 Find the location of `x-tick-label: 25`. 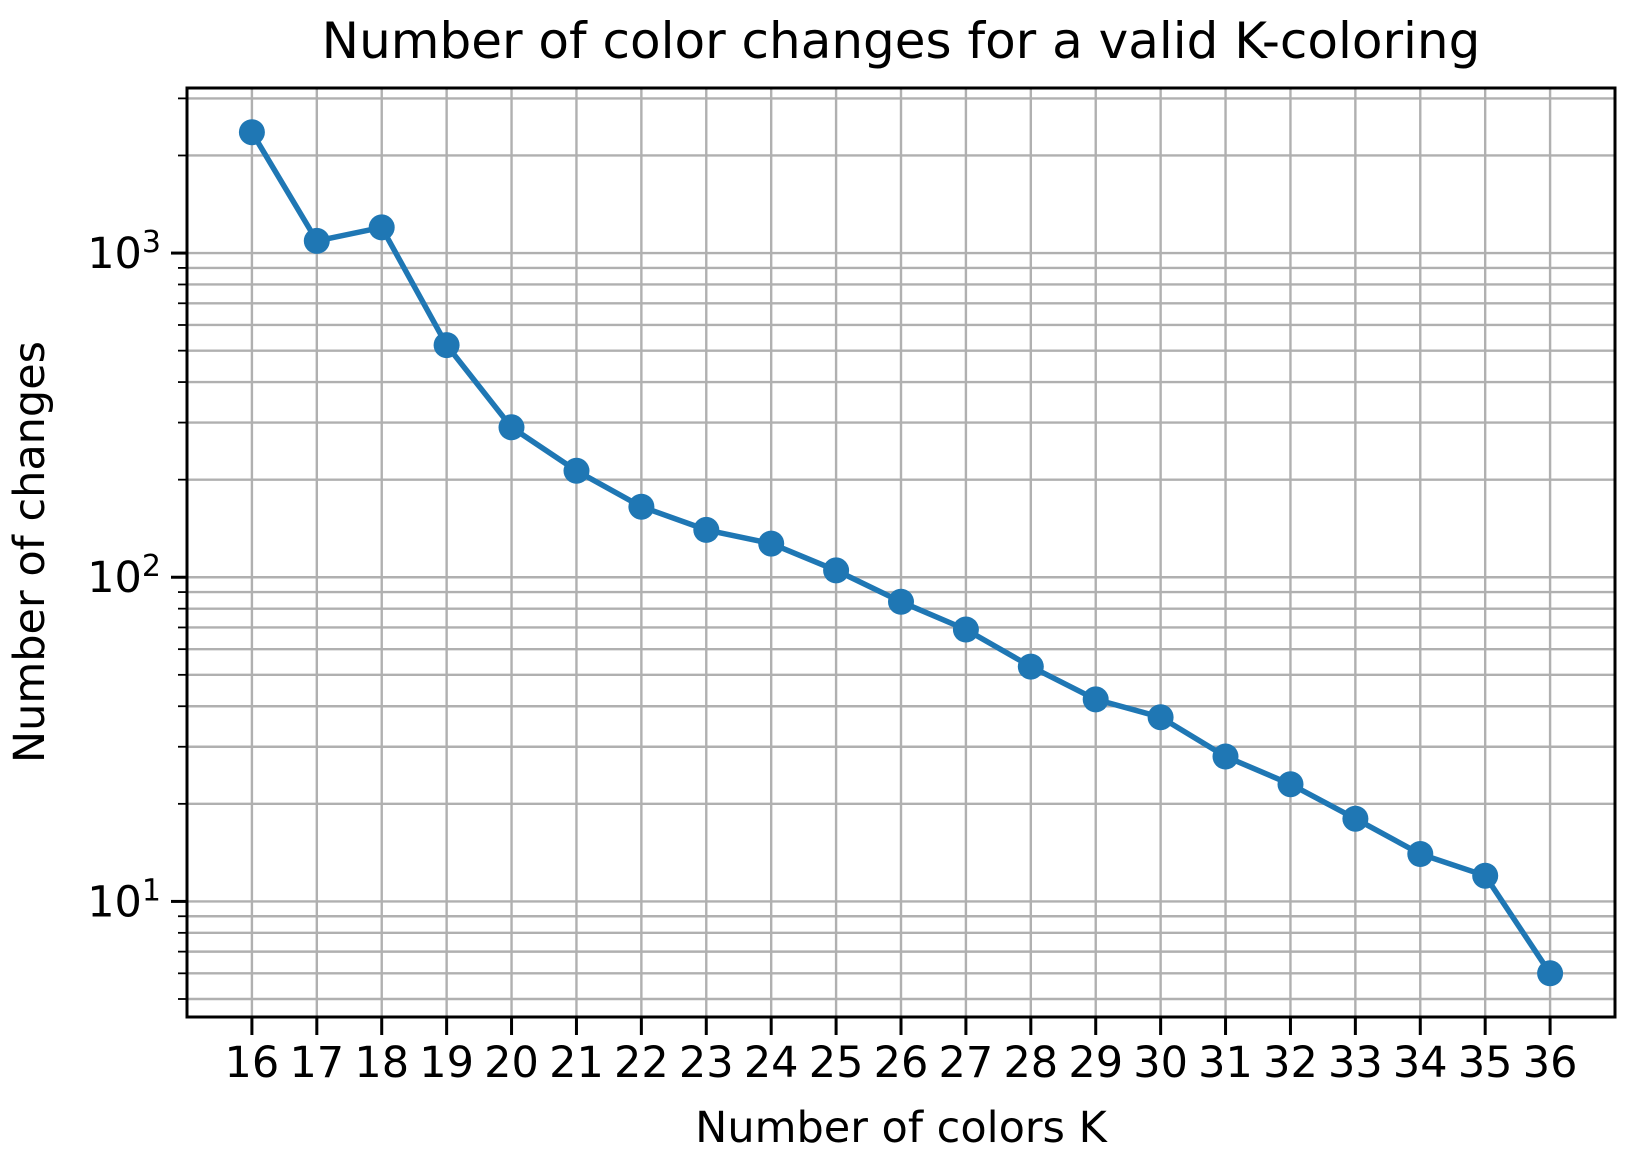

x-tick-label: 25 is located at coordinates (836, 1063).